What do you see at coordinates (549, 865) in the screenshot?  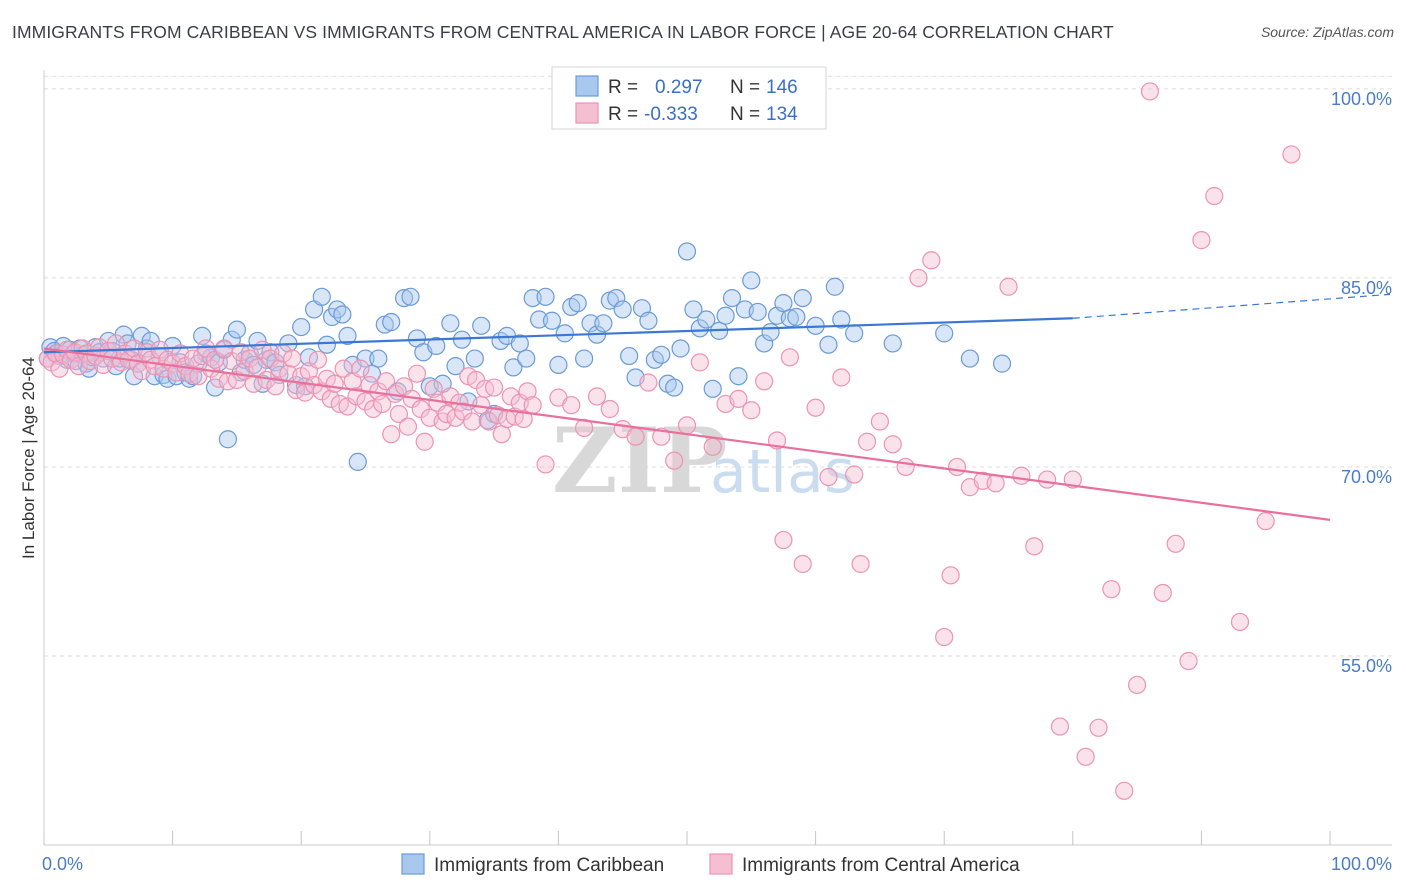 I see `bottom-legend-label-caribbean: Immigrants from Caribbean` at bounding box center [549, 865].